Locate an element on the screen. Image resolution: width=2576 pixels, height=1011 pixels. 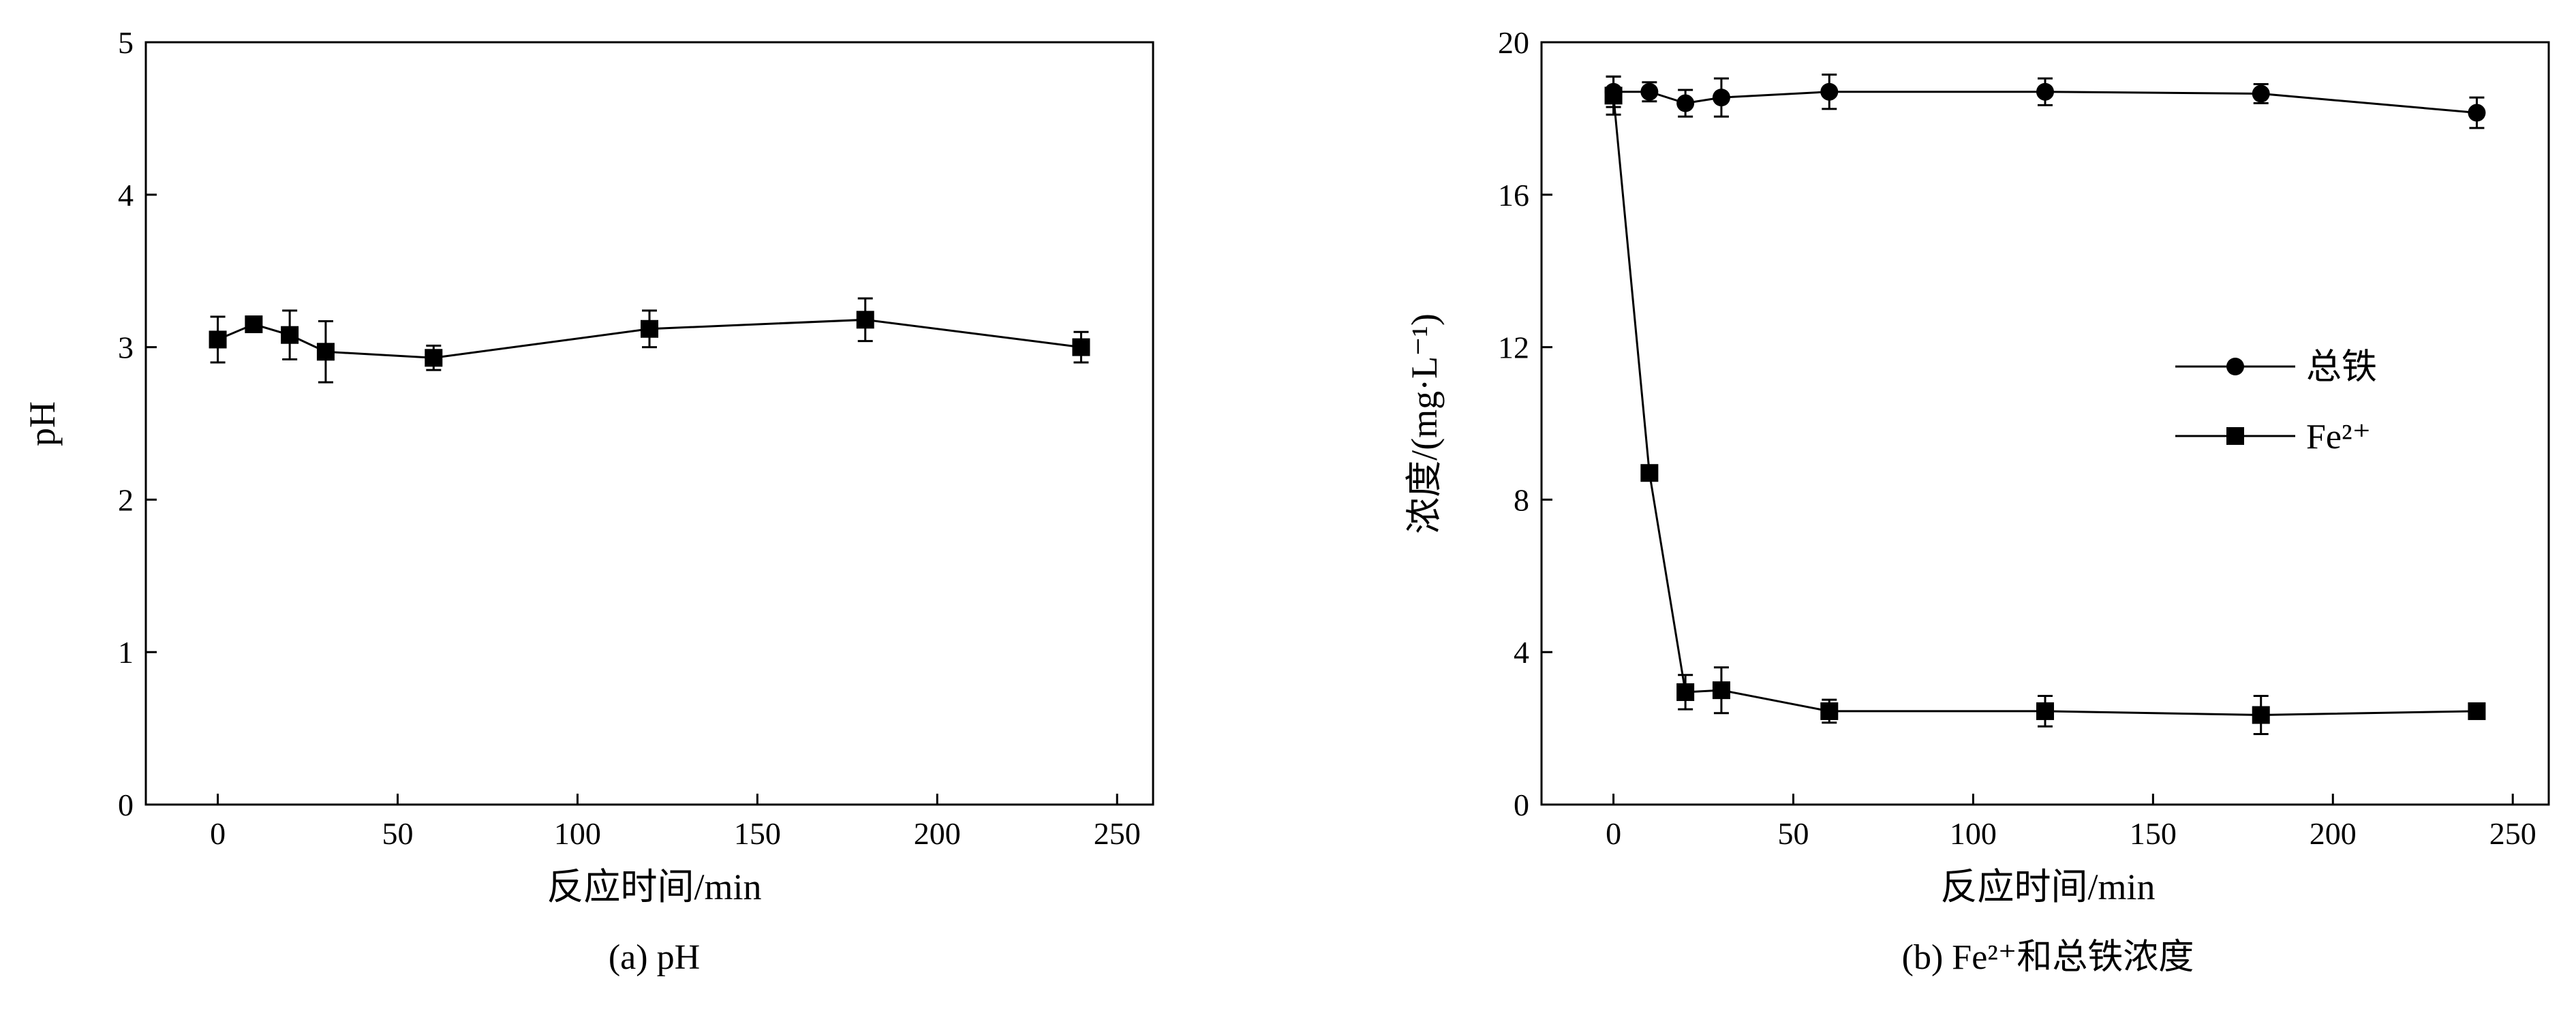
legend-total-iron-label: 总铁 is located at coordinates (2341, 367).